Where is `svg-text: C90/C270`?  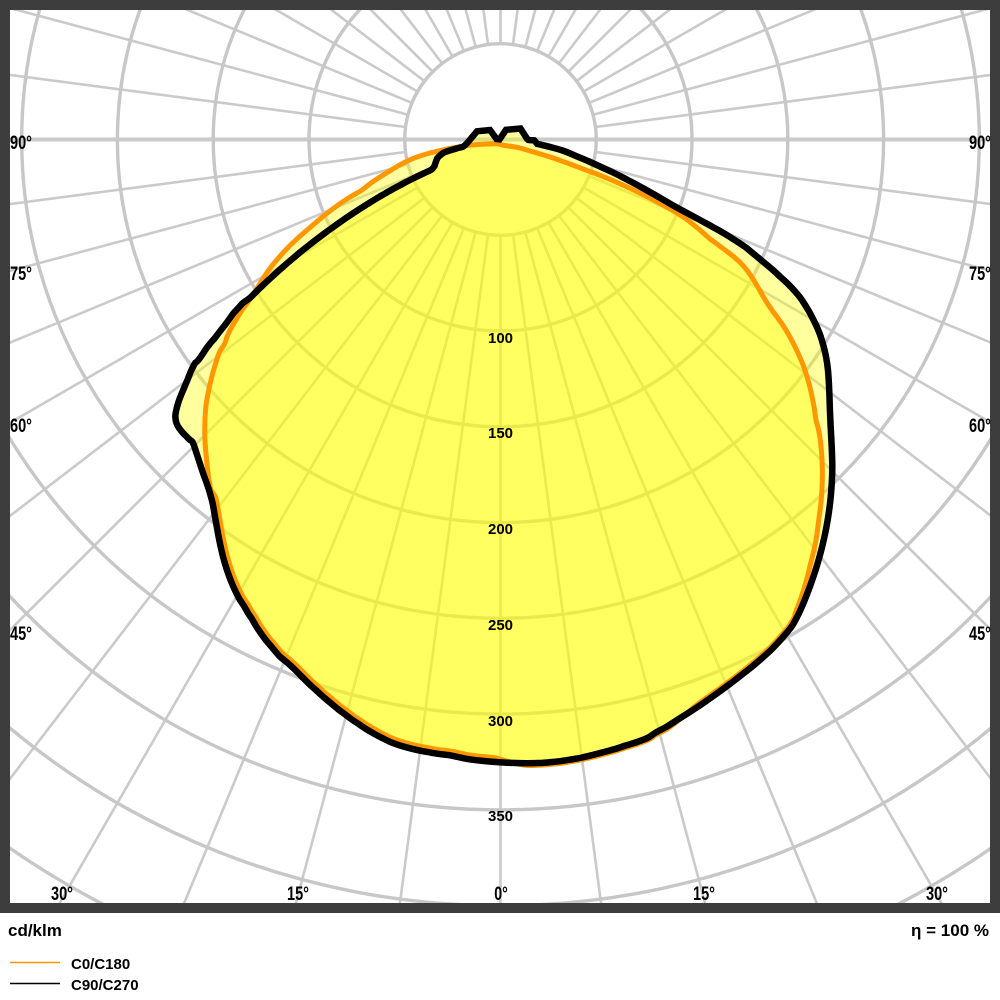
svg-text: C90/C270 is located at coordinates (105, 985).